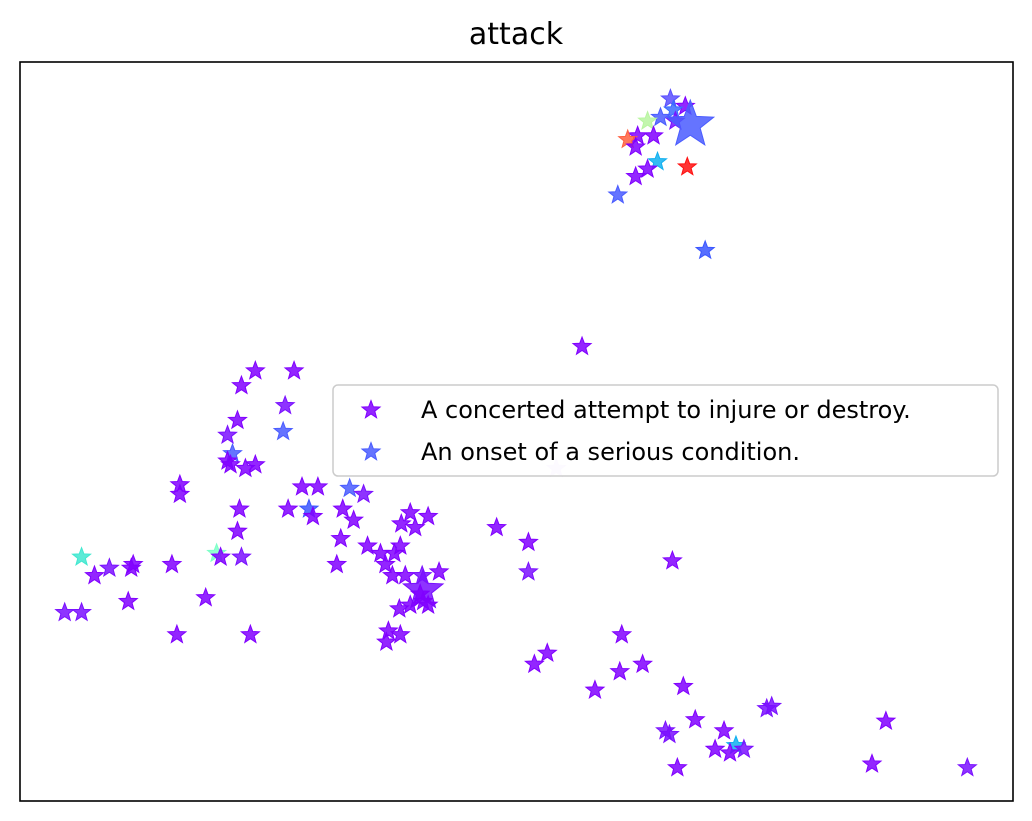 This screenshot has height=821, width=1032. I want to click on legend-label-1: An onset of a serious condition., so click(610, 452).